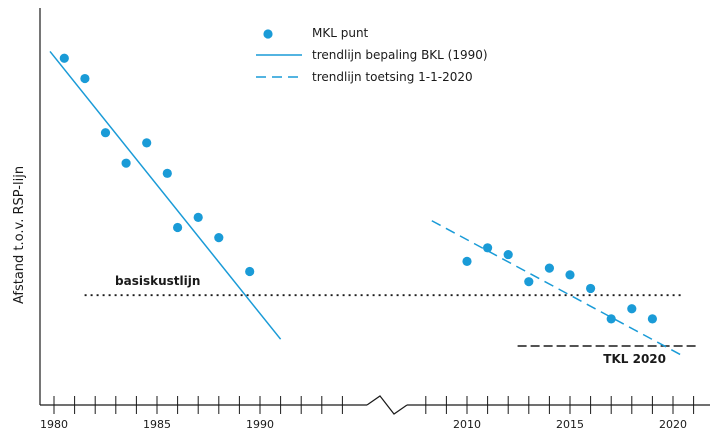  I want to click on legend-label: MKL punt, so click(340, 33).